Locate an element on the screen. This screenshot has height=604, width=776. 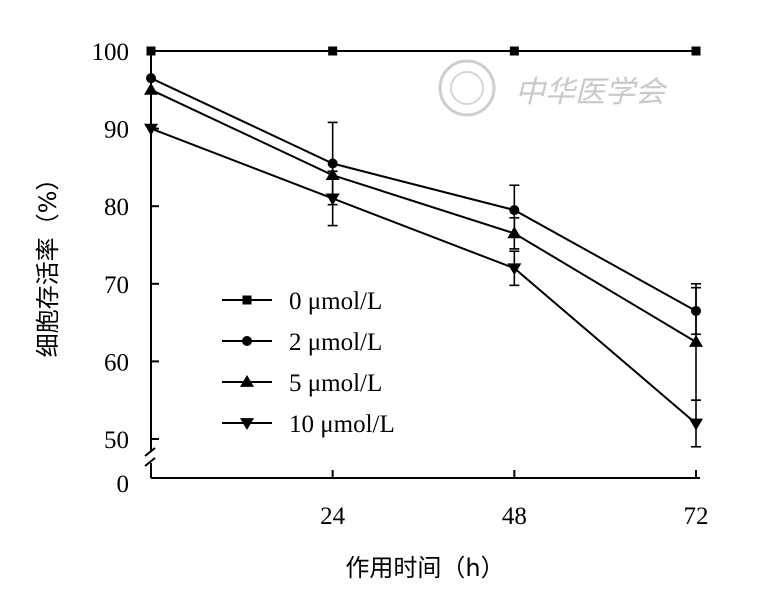
legend-item: 10 μmol/L is located at coordinates (308, 424).